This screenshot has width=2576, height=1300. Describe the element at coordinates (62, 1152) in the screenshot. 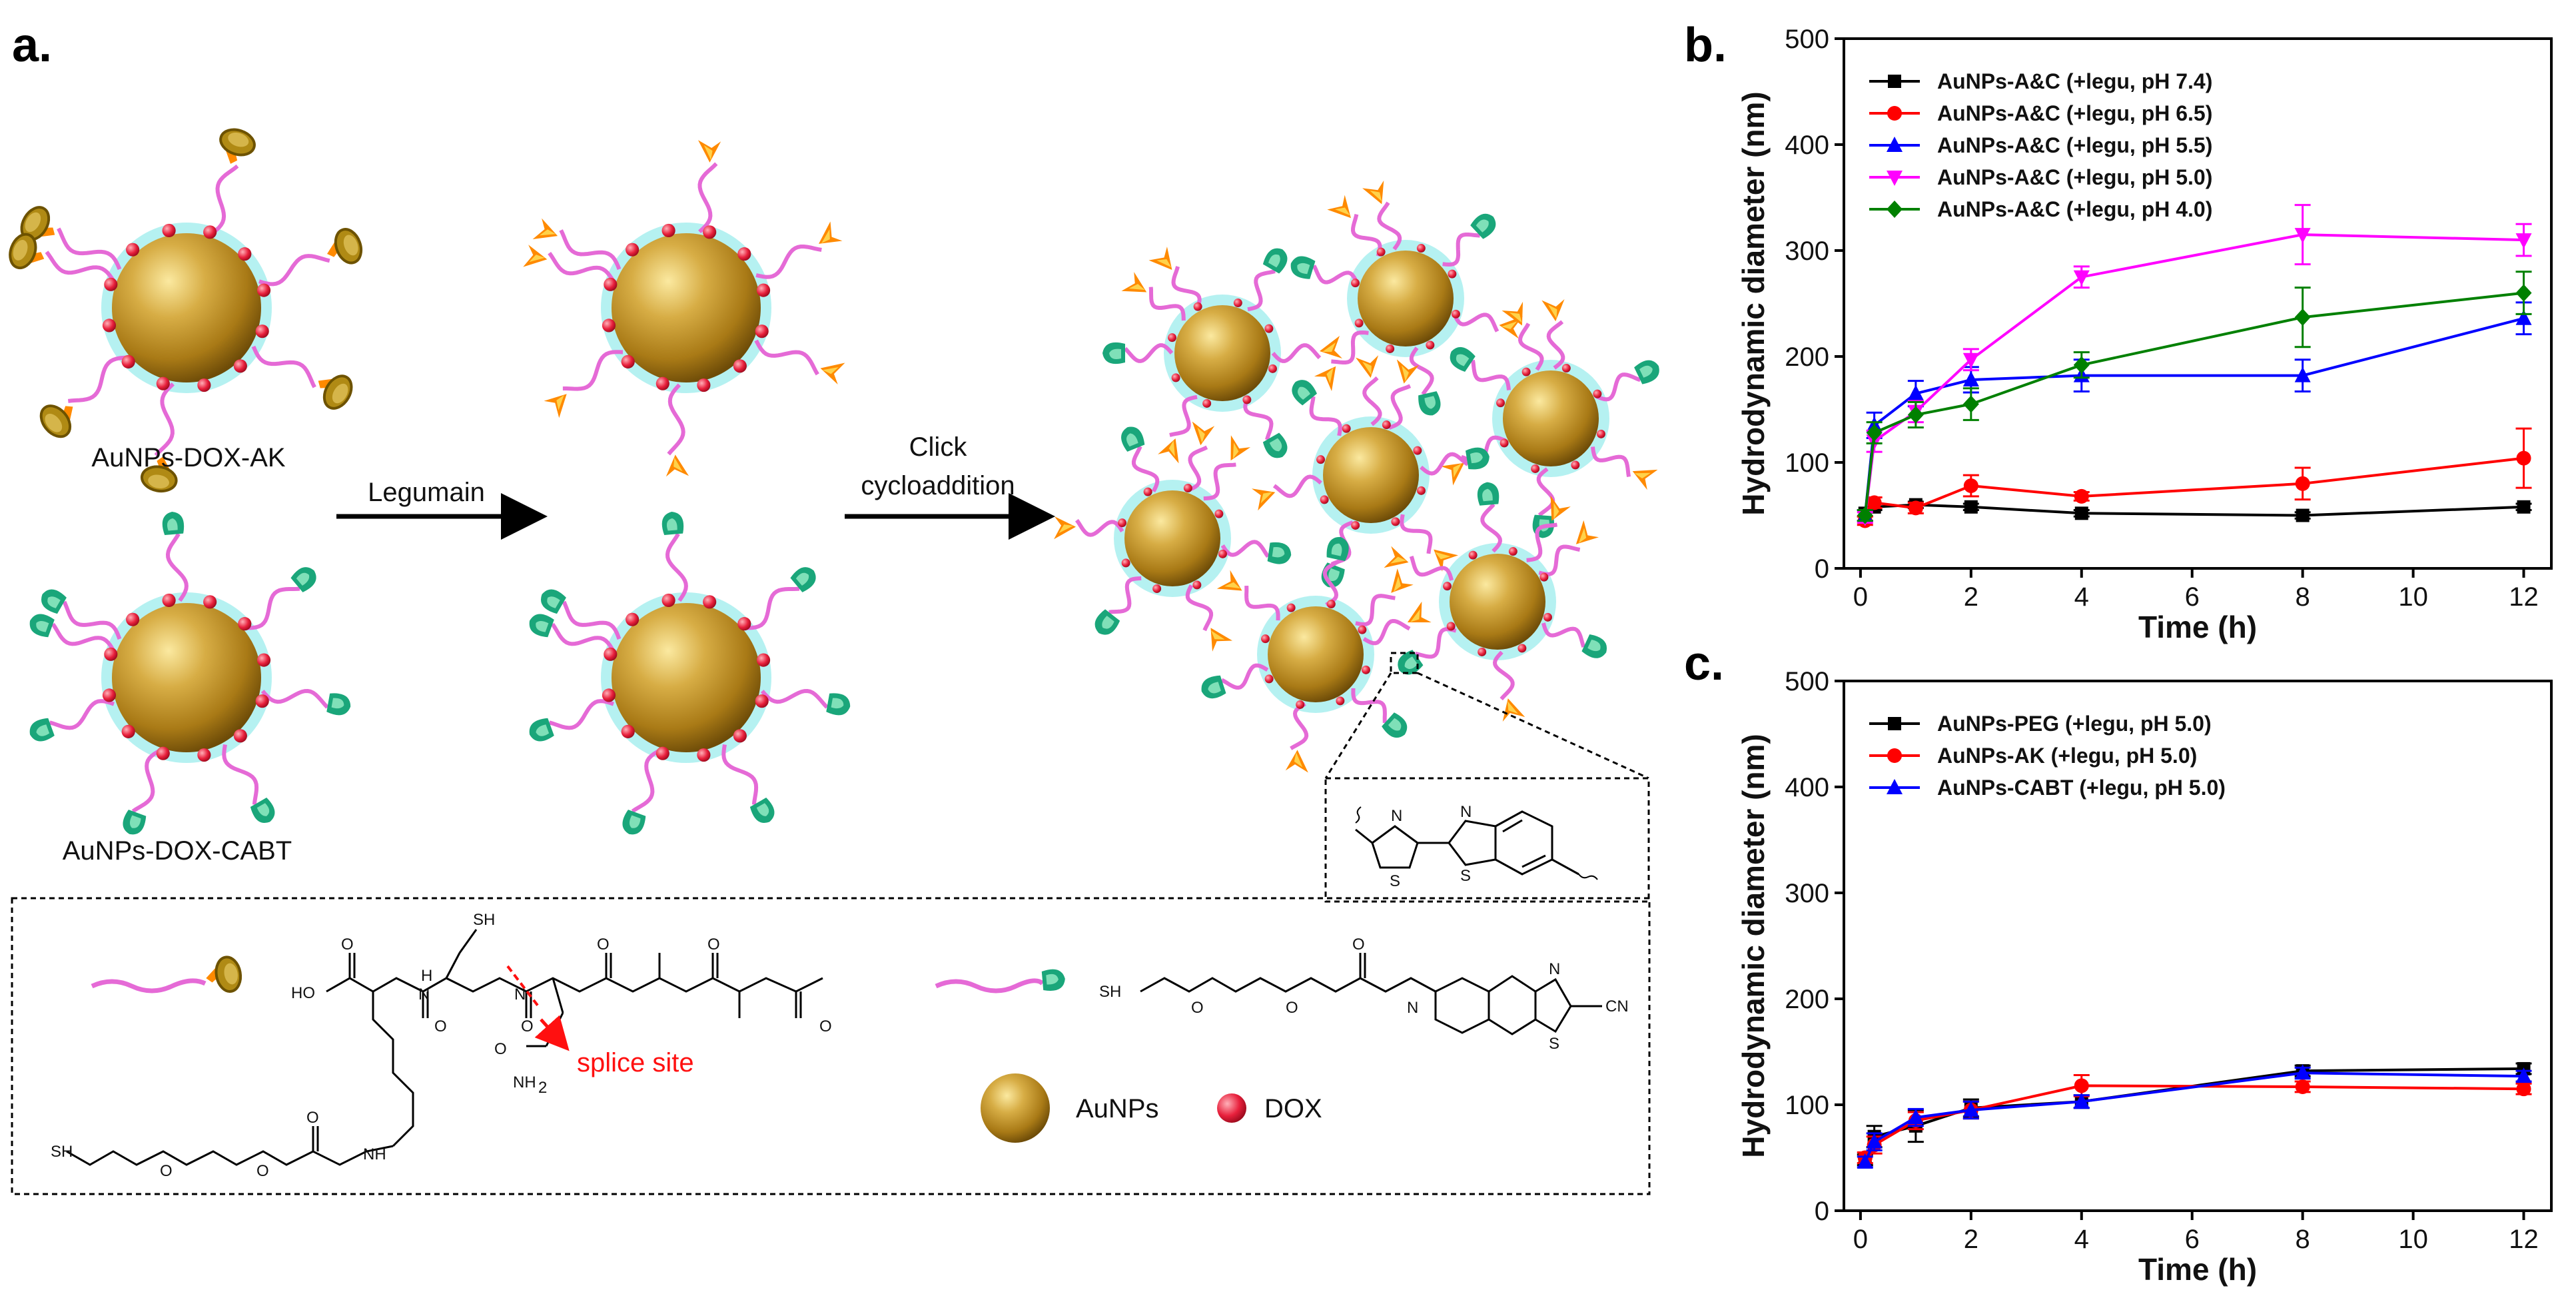

I see `chem-sh-2: SH` at that location.